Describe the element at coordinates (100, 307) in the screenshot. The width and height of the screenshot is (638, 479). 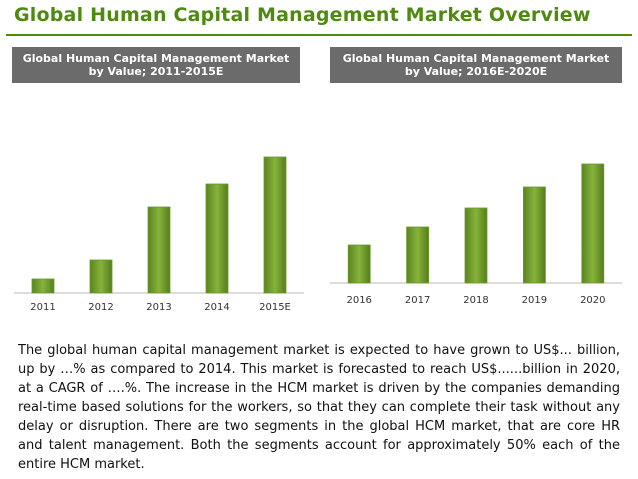
I see `x-tick-label: 2012` at that location.